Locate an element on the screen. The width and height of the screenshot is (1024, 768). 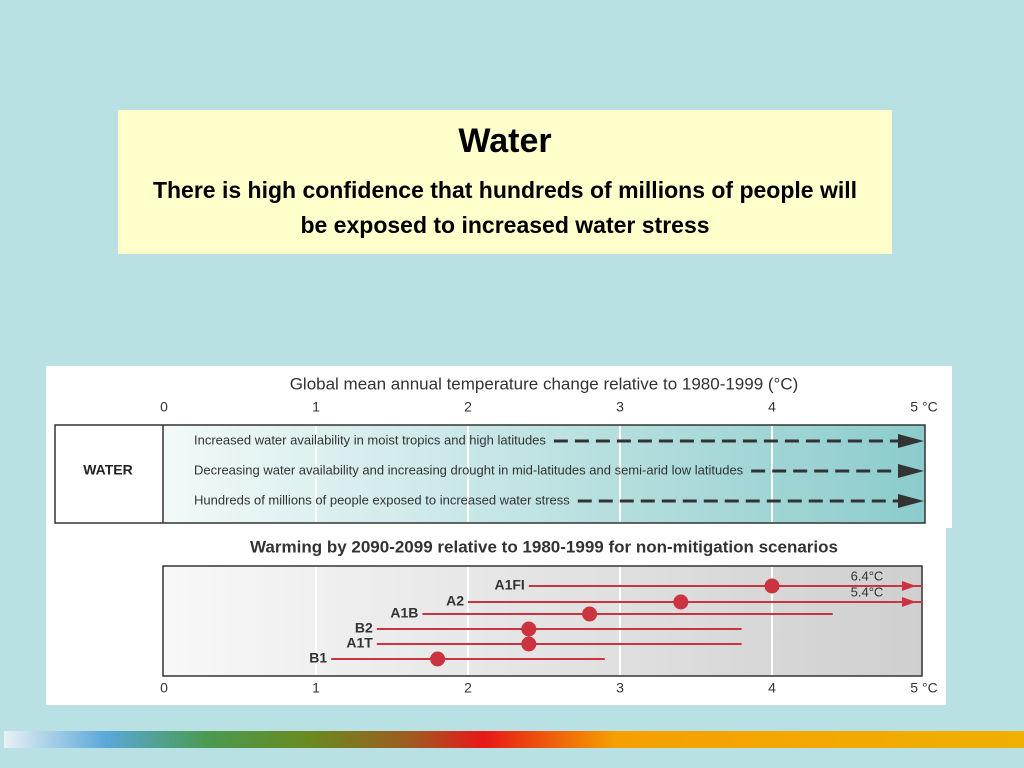
frame is located at coordinates (490, 474).